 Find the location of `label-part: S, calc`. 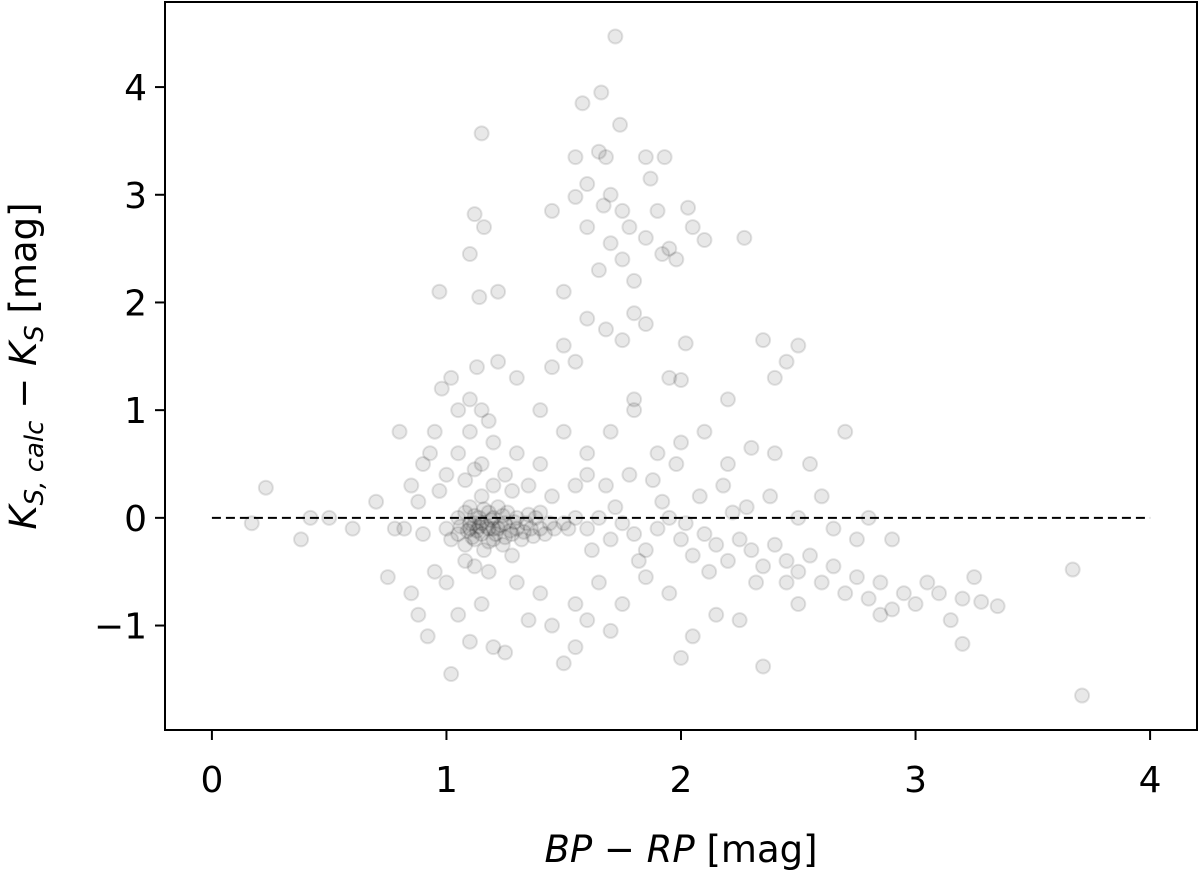

label-part: S, calc is located at coordinates (35, 463).